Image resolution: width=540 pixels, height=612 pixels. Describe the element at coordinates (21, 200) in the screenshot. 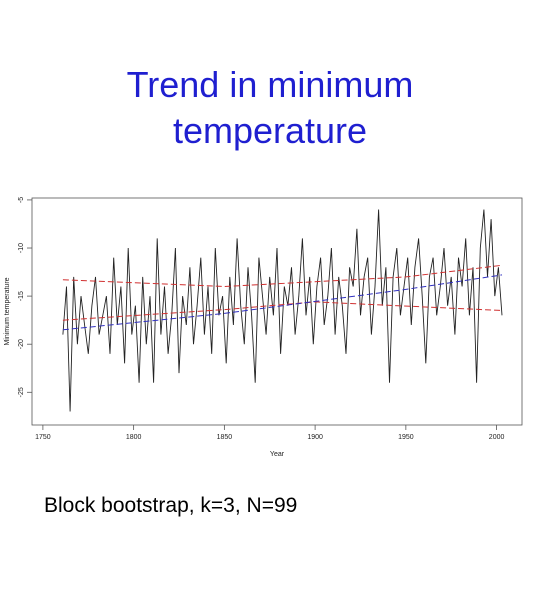

I see `y-tick-label: -5` at that location.